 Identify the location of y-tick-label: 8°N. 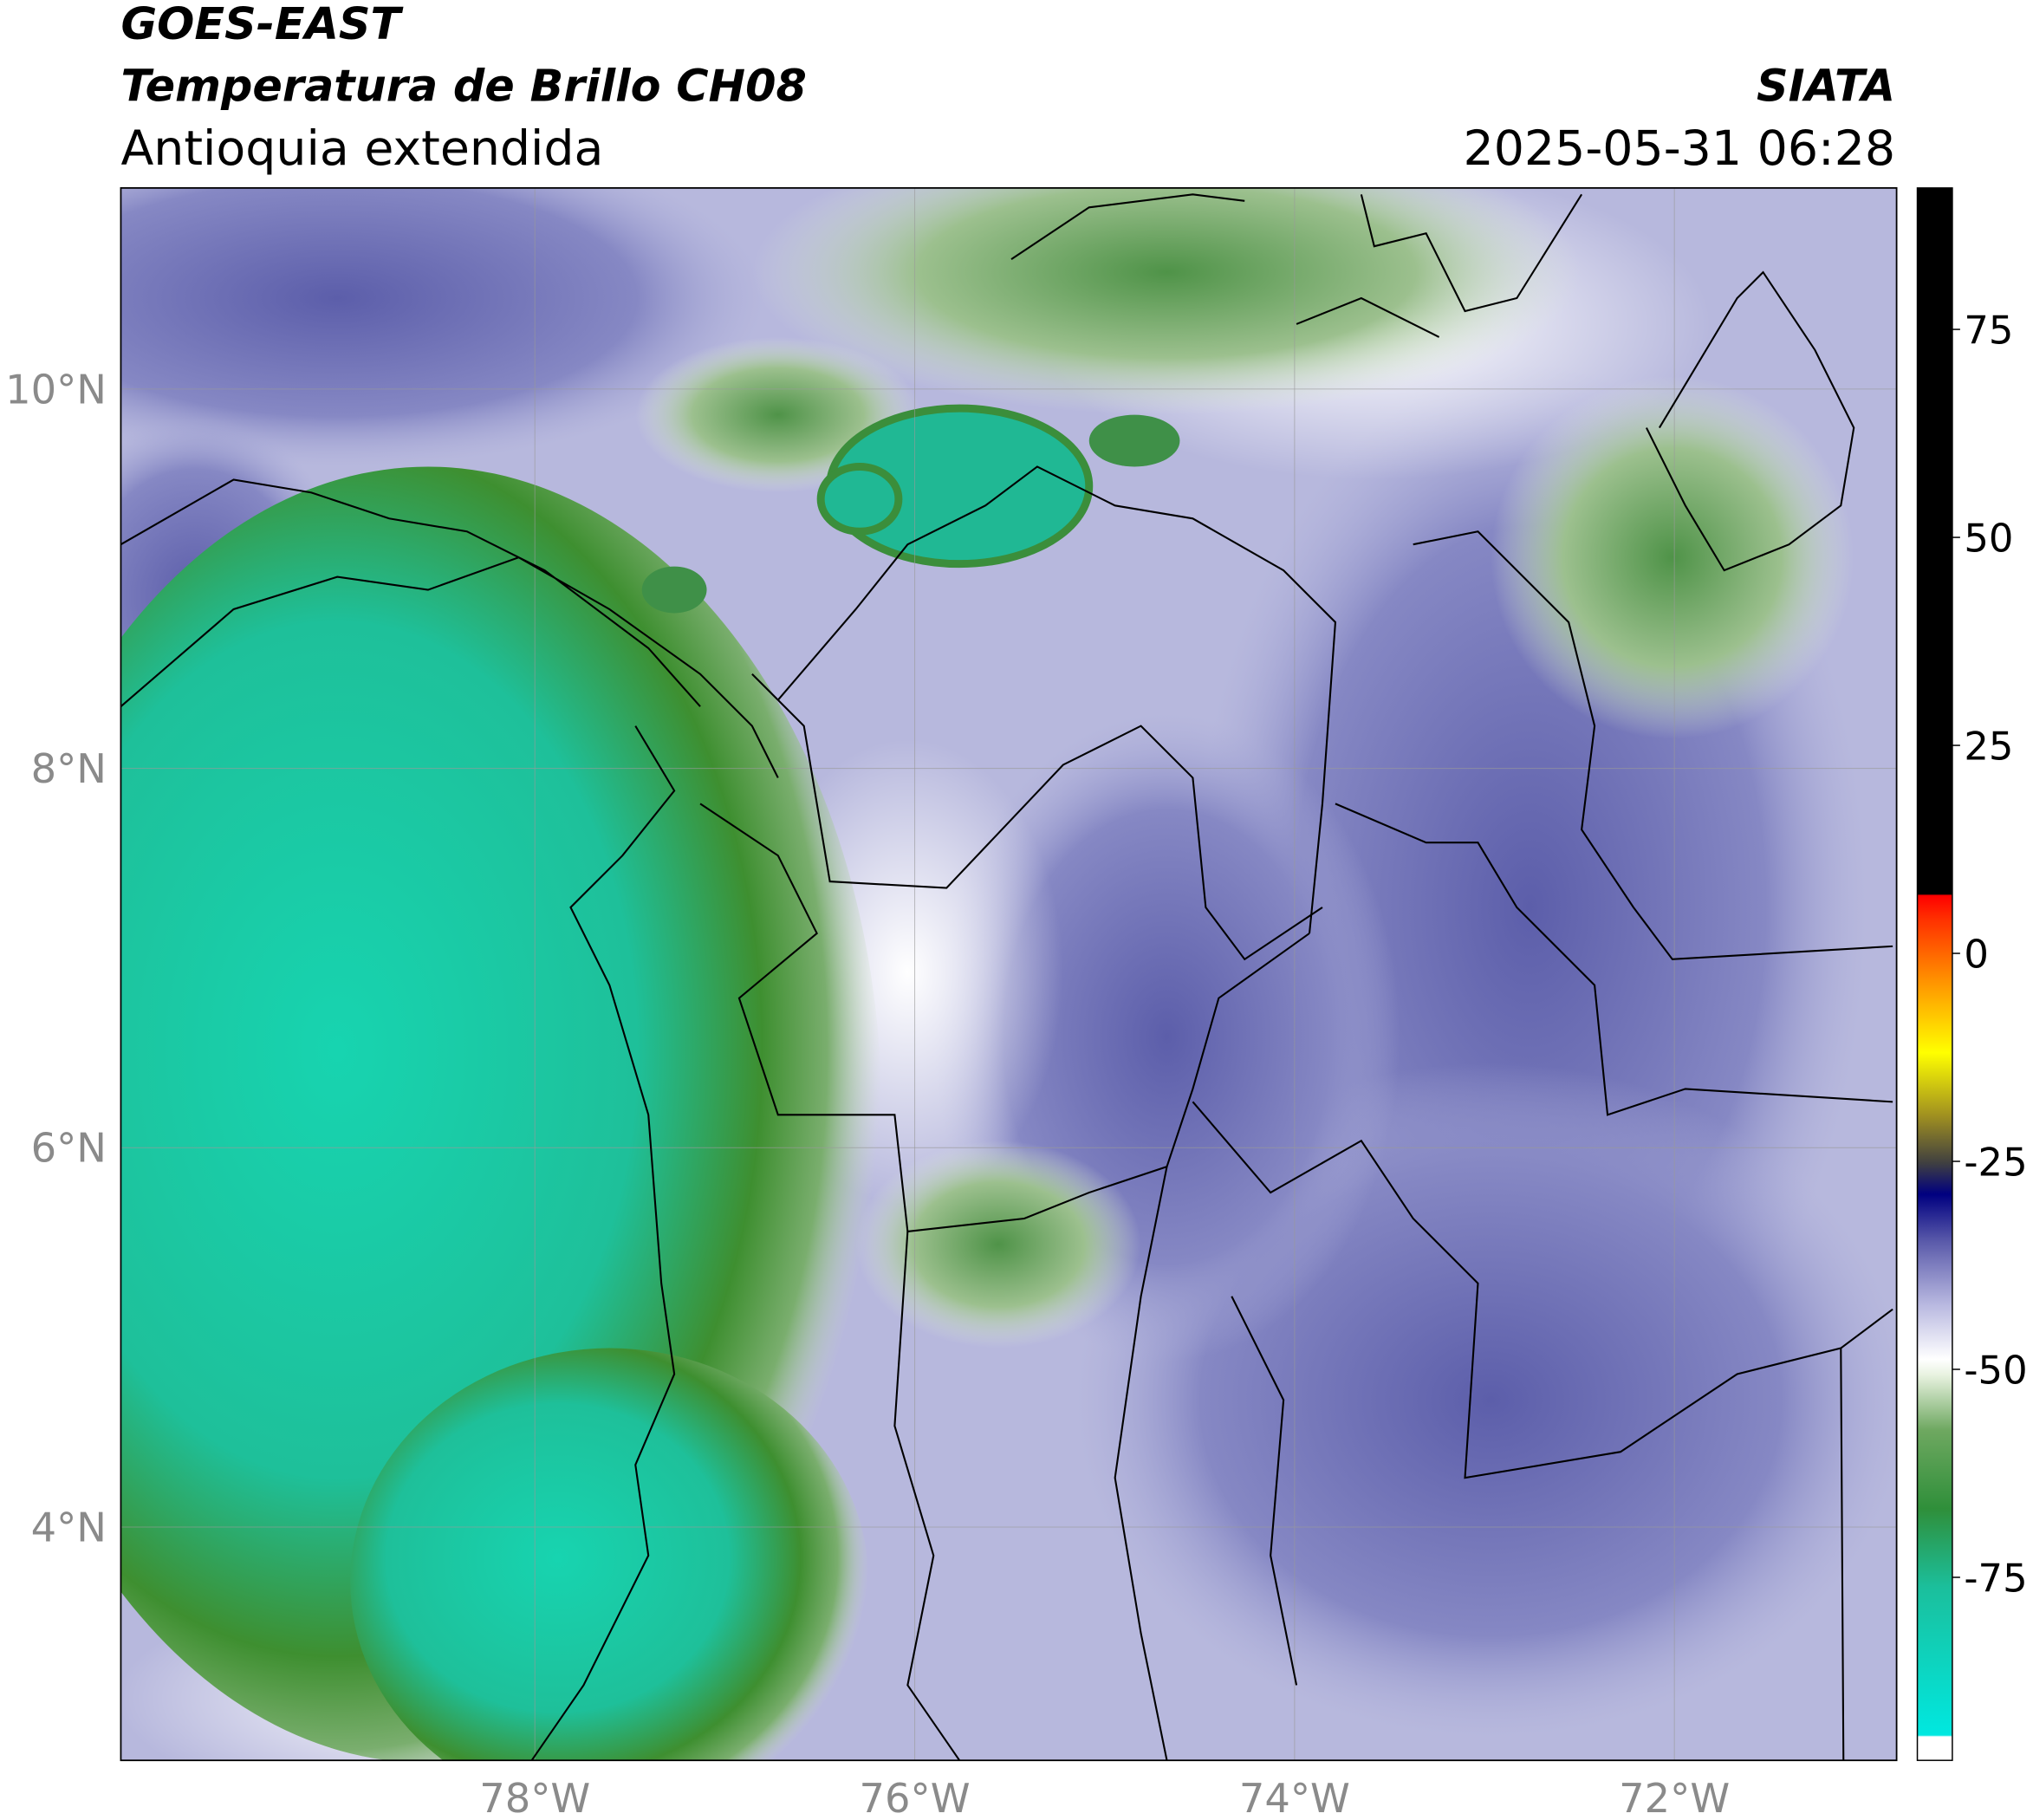
(69, 768).